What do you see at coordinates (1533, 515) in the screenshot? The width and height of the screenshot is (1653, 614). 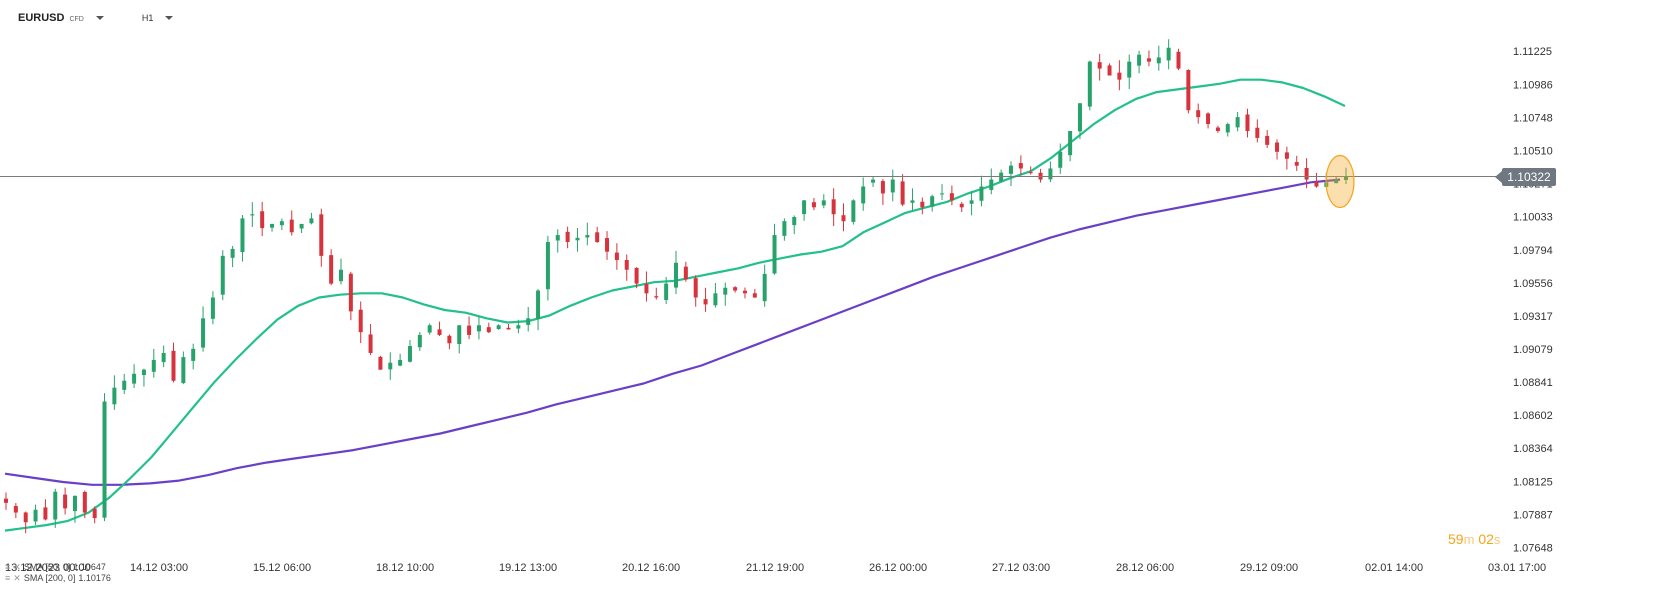 I see `y-tick-label: 1.07887` at bounding box center [1533, 515].